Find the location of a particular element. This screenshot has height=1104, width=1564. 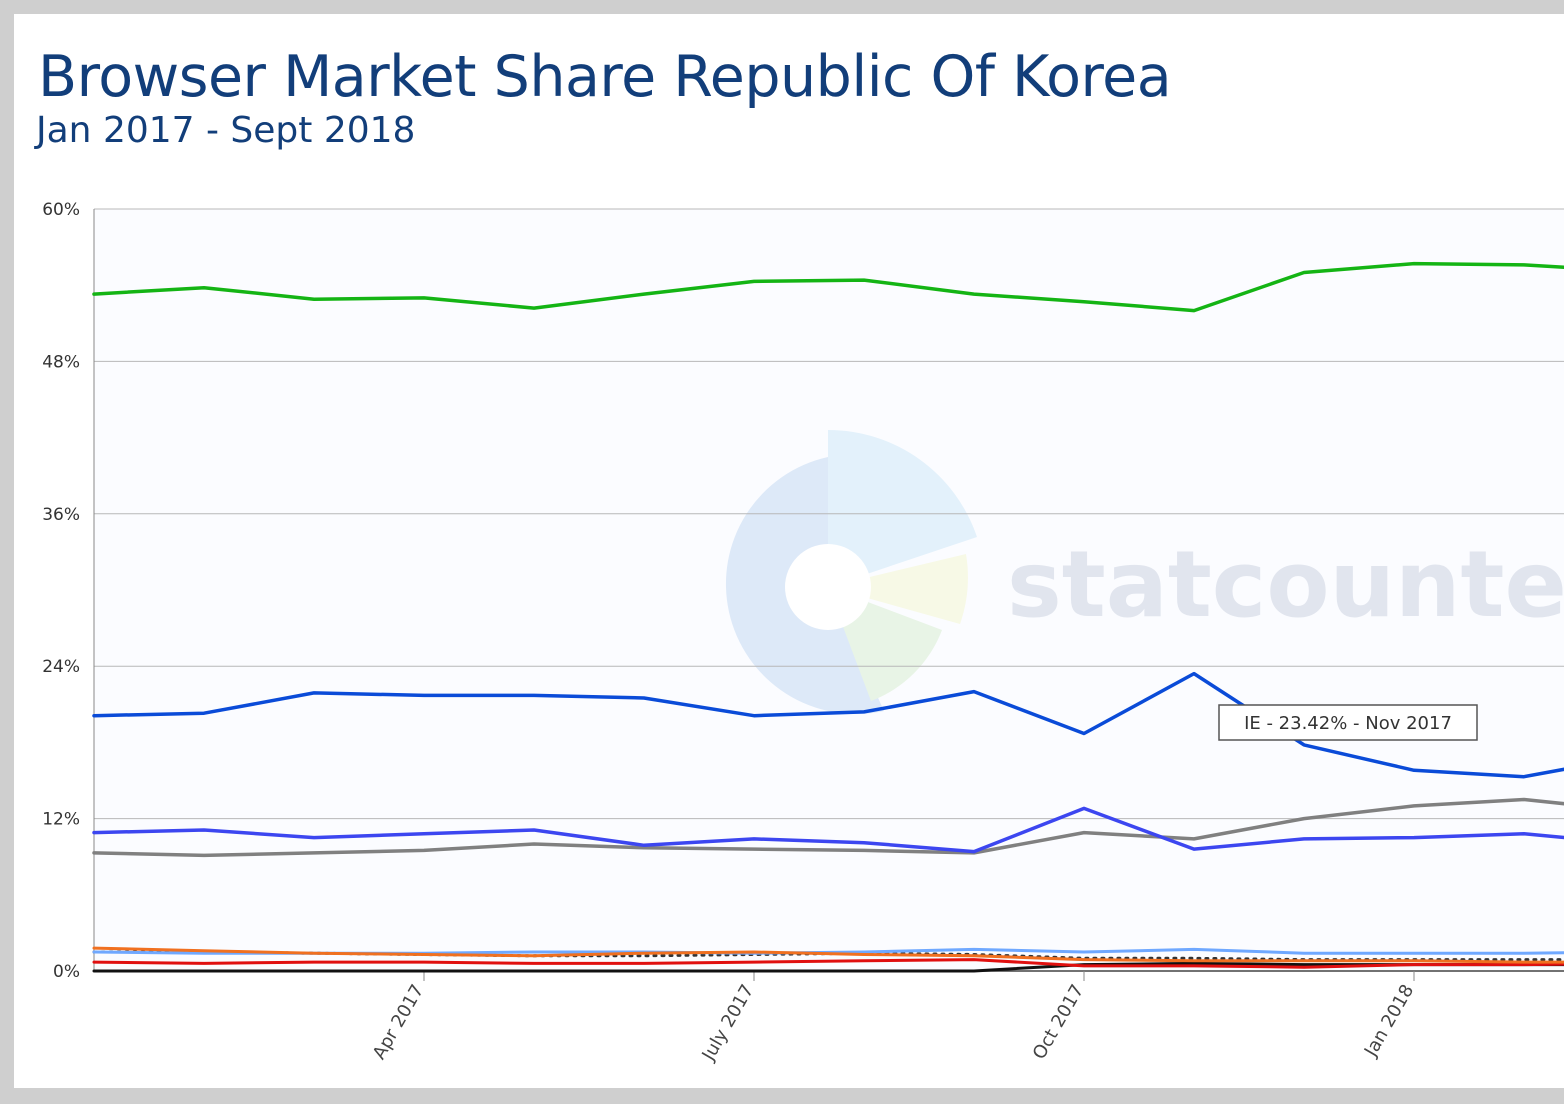

y-axis: 0% 12% 24% 36% 48% 60% is located at coordinates (61, 591).